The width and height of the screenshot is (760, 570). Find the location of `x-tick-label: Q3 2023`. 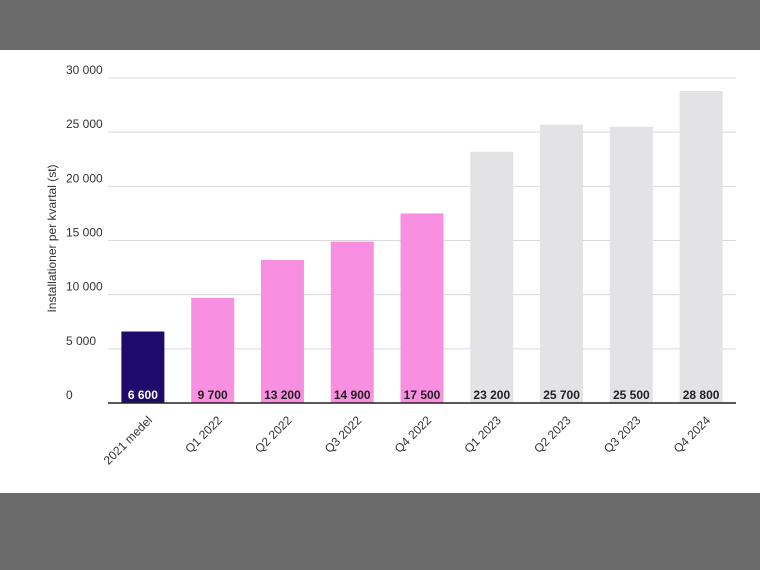

x-tick-label: Q3 2023 is located at coordinates (622, 434).